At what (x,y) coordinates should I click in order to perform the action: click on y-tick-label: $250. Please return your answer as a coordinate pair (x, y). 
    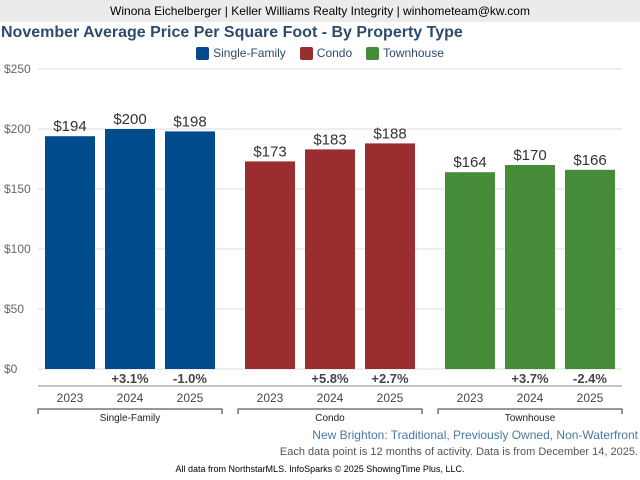
    Looking at the image, I should click on (17, 69).